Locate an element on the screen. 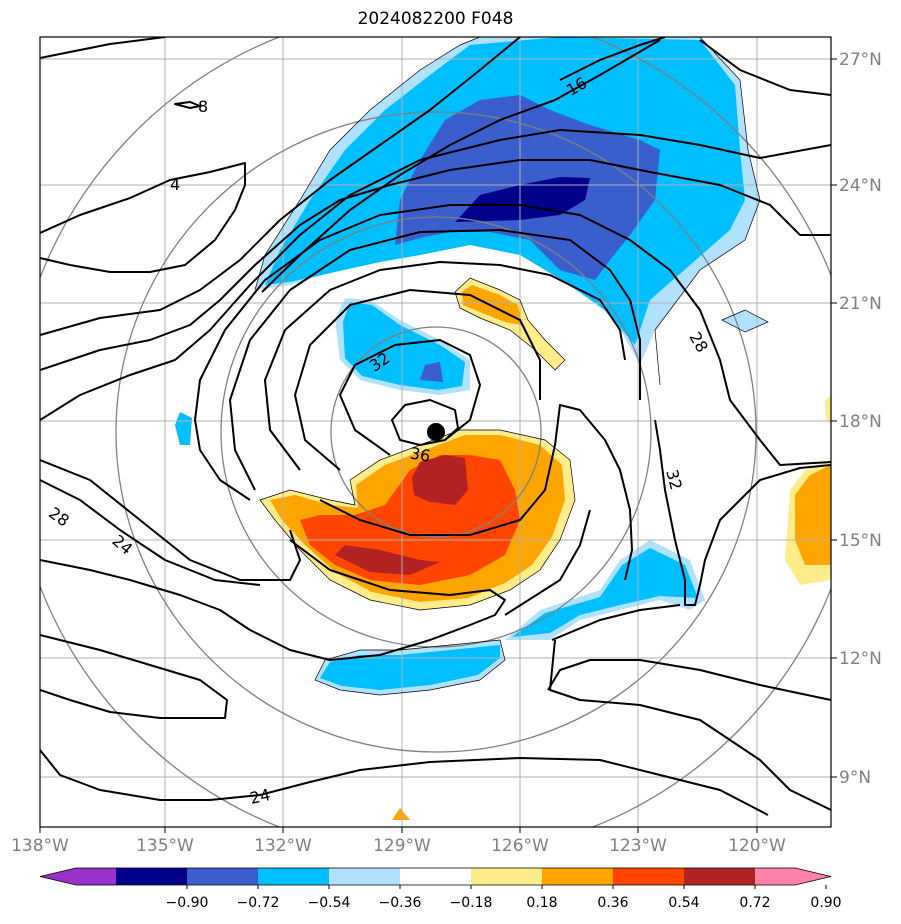 The image size is (901, 924). contour-24sw is located at coordinates (134, 676).